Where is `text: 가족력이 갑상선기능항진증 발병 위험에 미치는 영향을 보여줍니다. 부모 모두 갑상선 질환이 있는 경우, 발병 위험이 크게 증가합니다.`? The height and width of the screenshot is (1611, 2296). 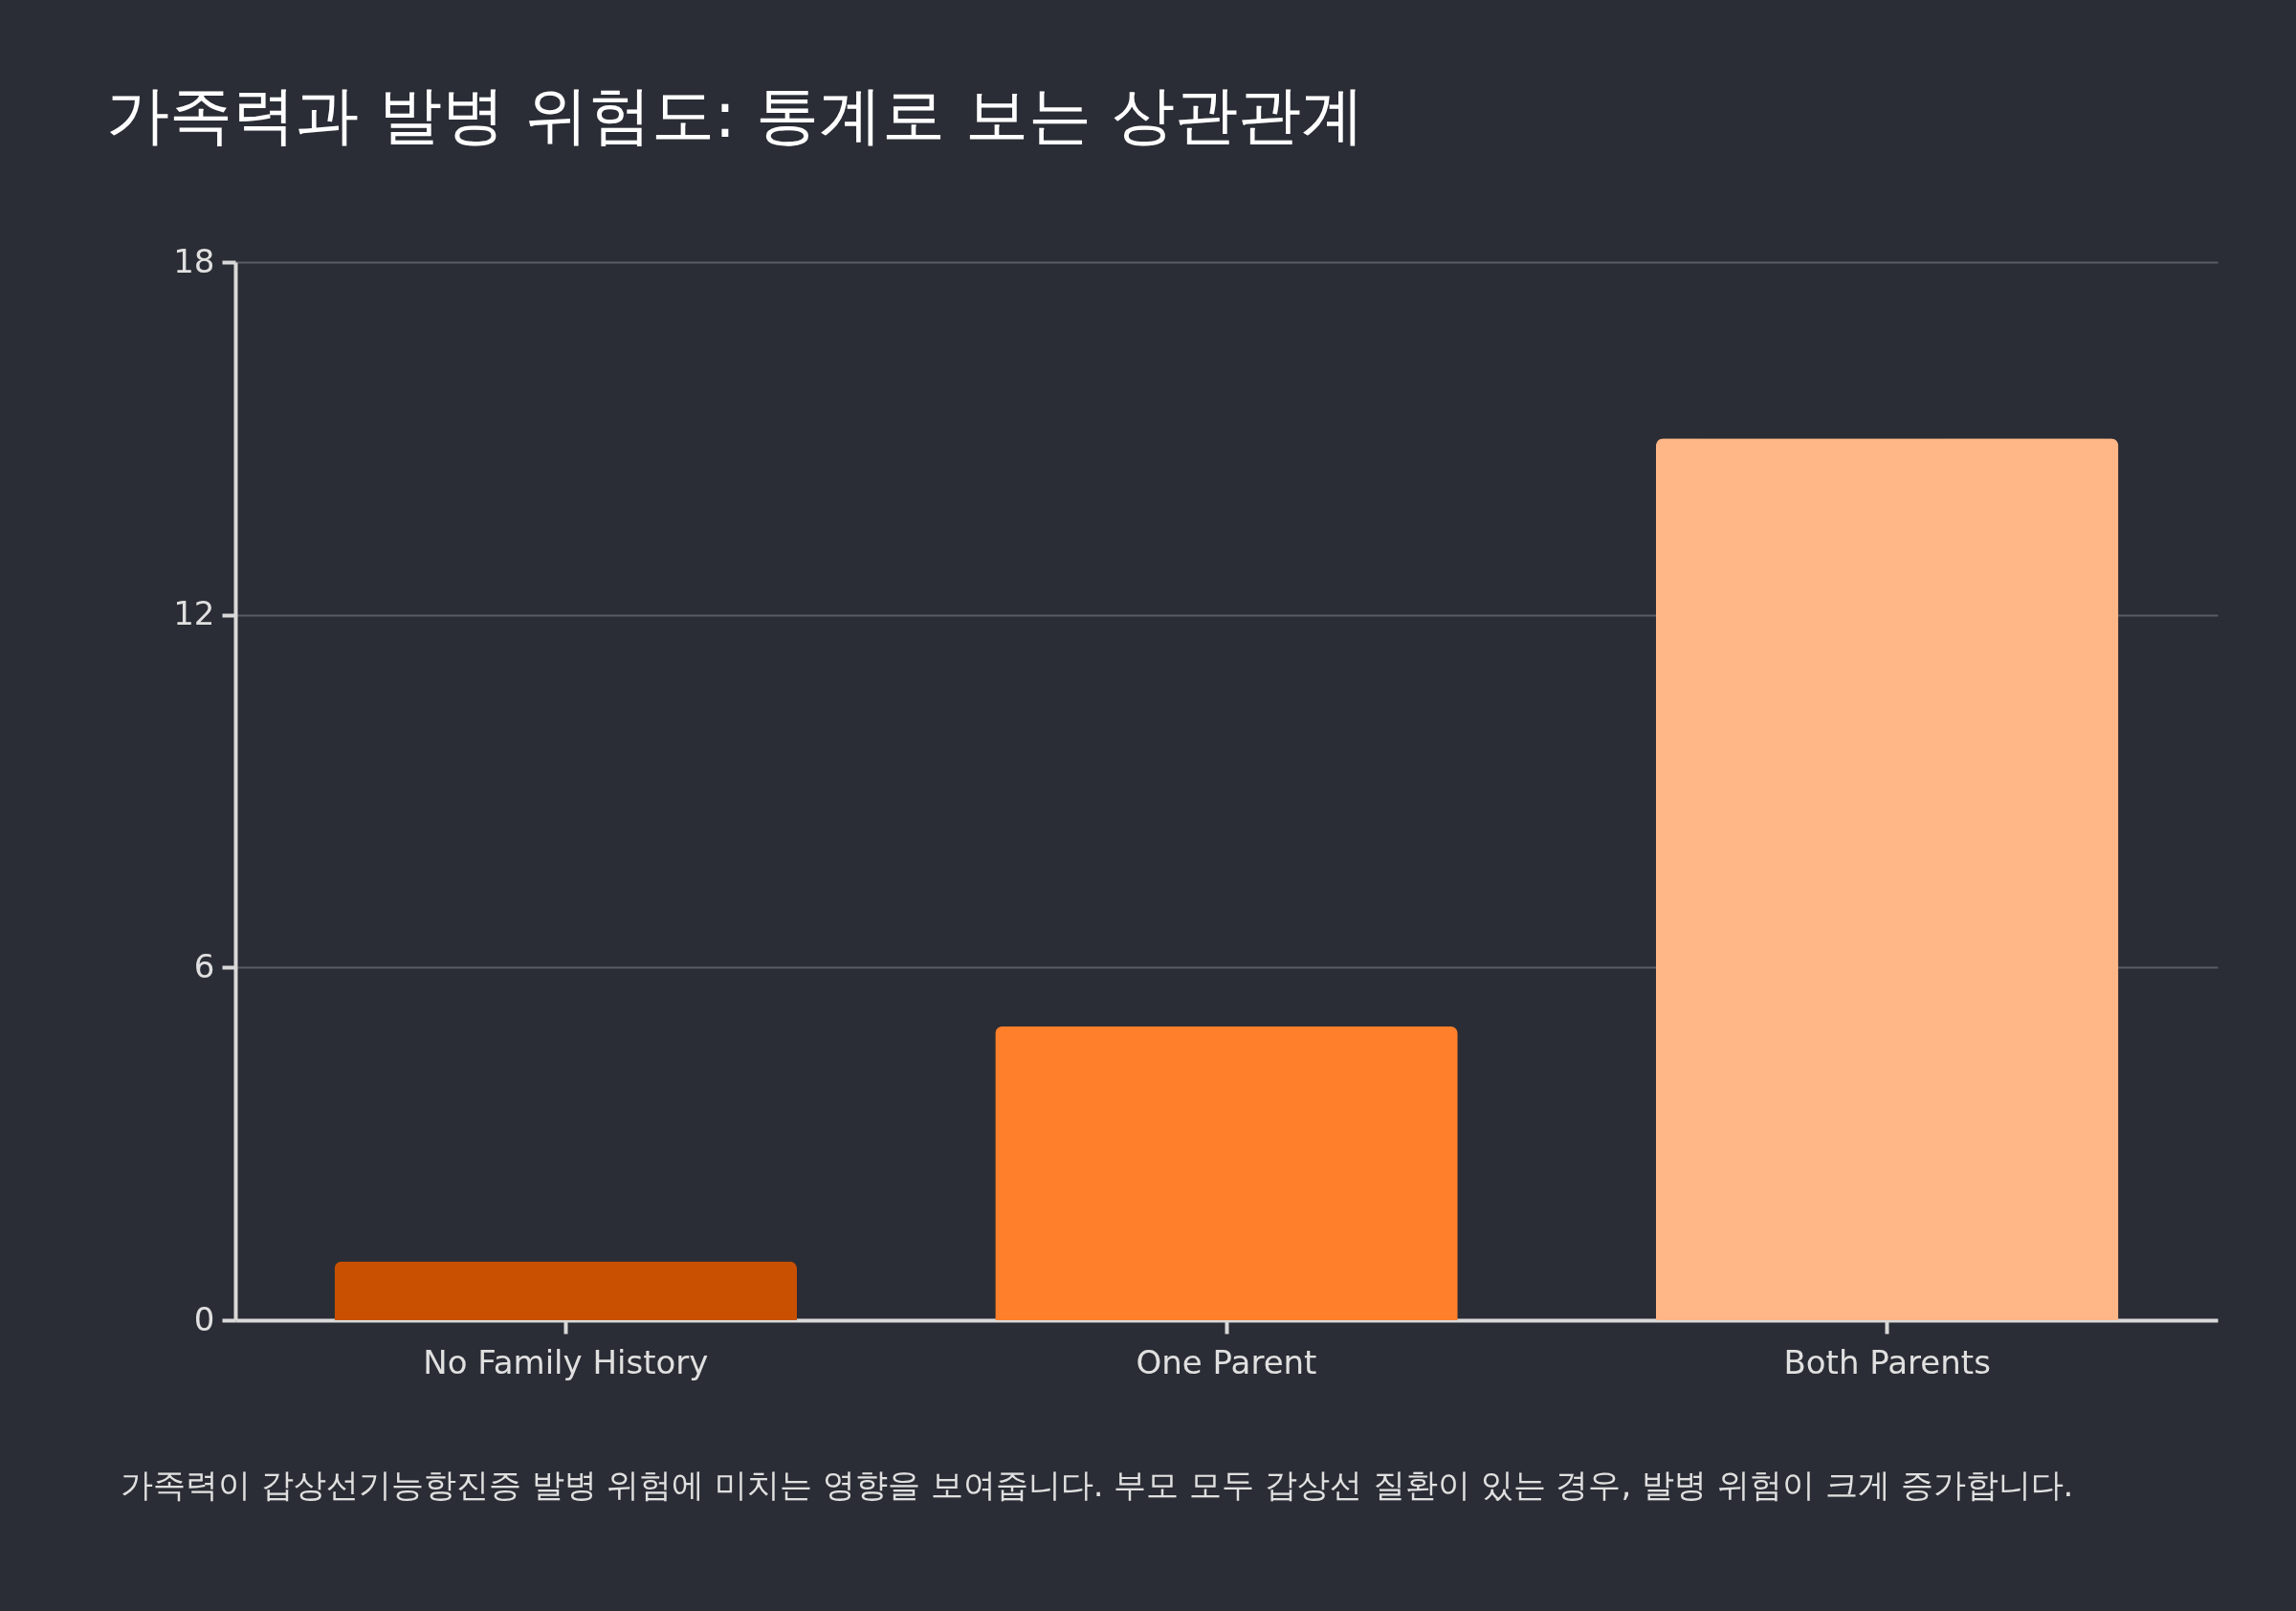
text: 가족력이 갑상선기능항진증 발병 위험에 미치는 영향을 보여줍니다. 부모 모두 갑상선 질환이 있는 경우, 발병 위험이 크게 증가합니다. is located at coordinates (1097, 1486).